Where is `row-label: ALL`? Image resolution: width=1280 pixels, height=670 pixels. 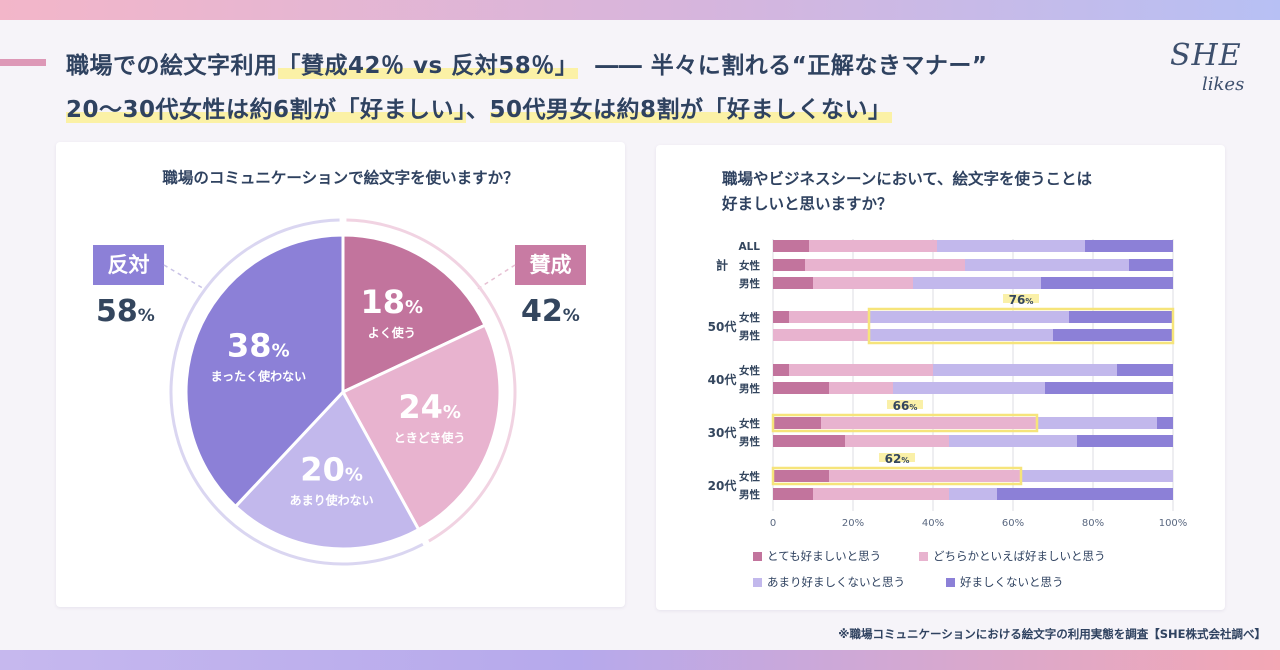
row-label: ALL is located at coordinates (749, 247).